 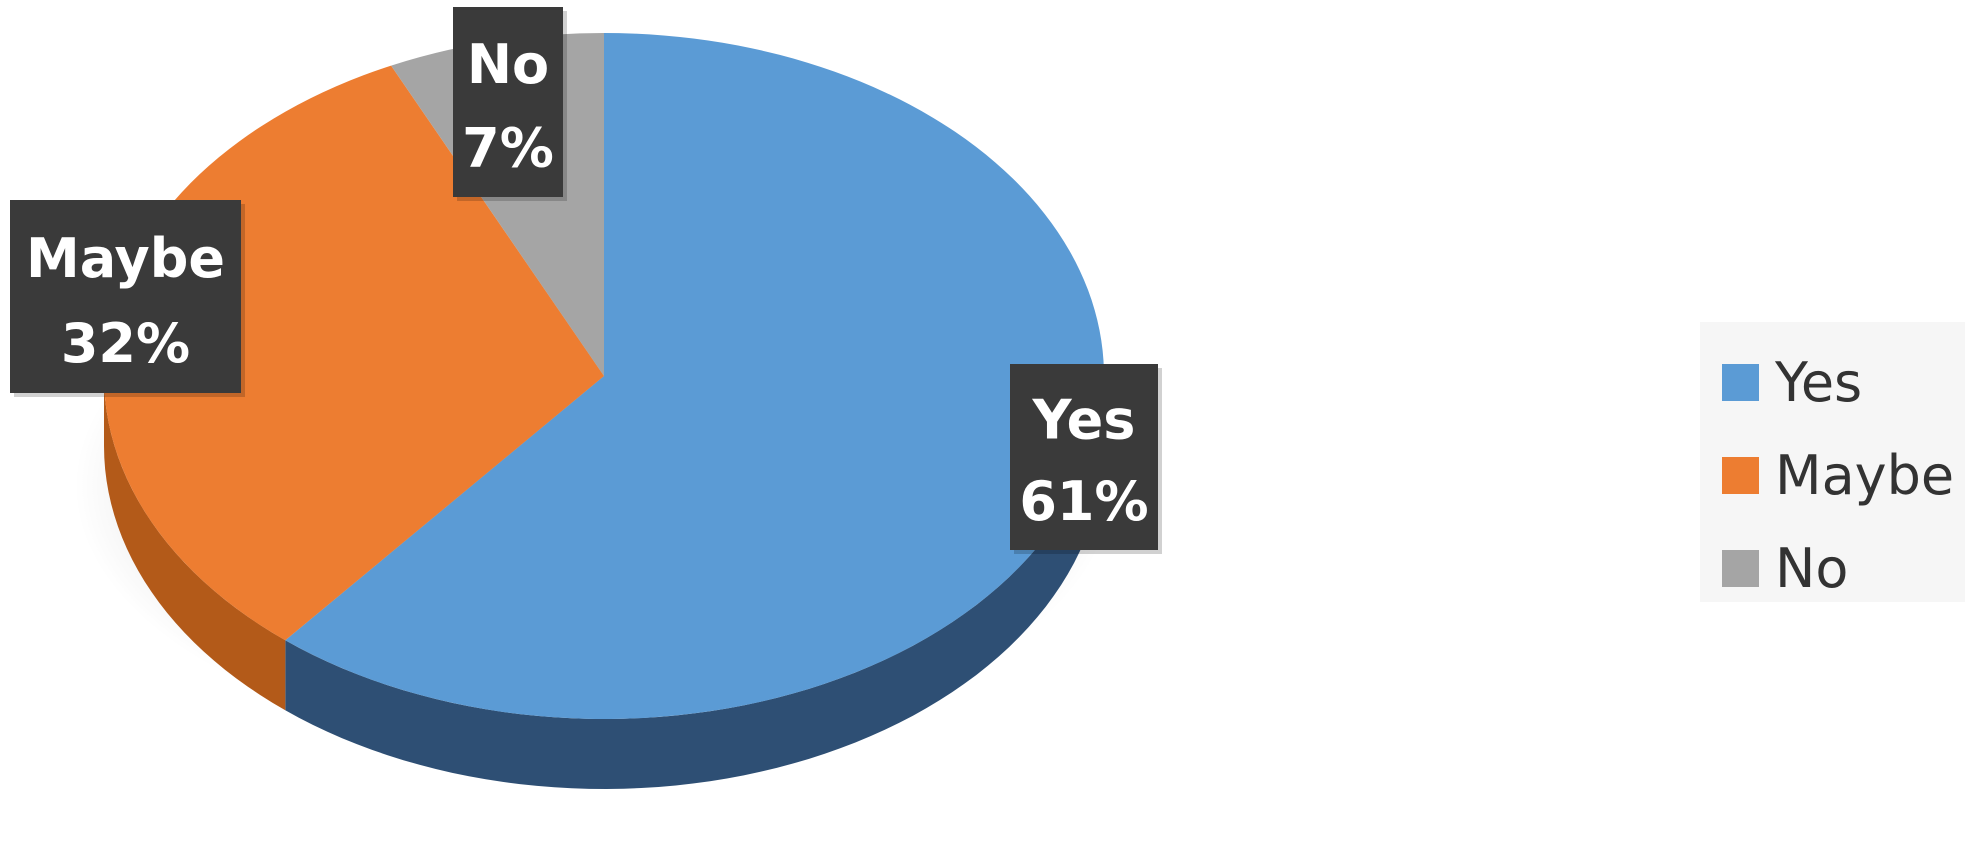 I want to click on data-label-value: 7%, so click(x=508, y=148).